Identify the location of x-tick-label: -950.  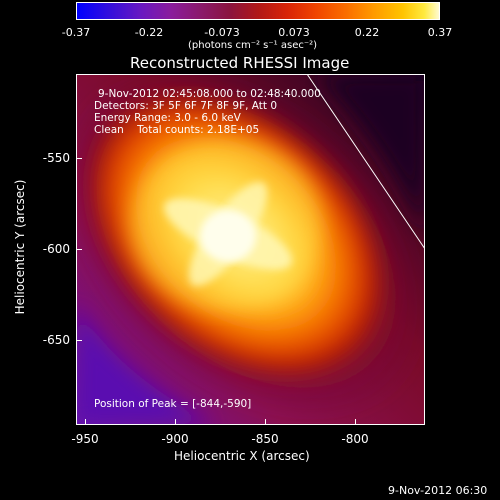
(85, 439).